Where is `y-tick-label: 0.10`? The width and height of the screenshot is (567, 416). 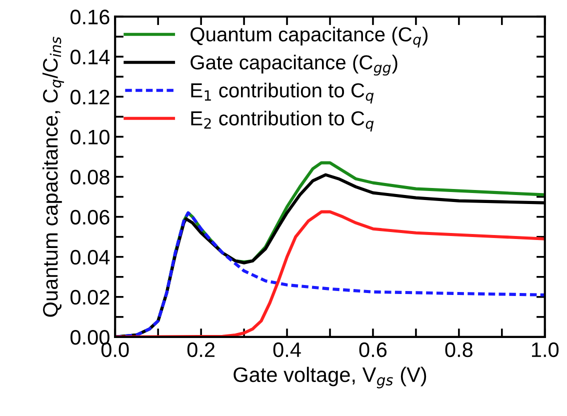 y-tick-label: 0.10 is located at coordinates (90, 137).